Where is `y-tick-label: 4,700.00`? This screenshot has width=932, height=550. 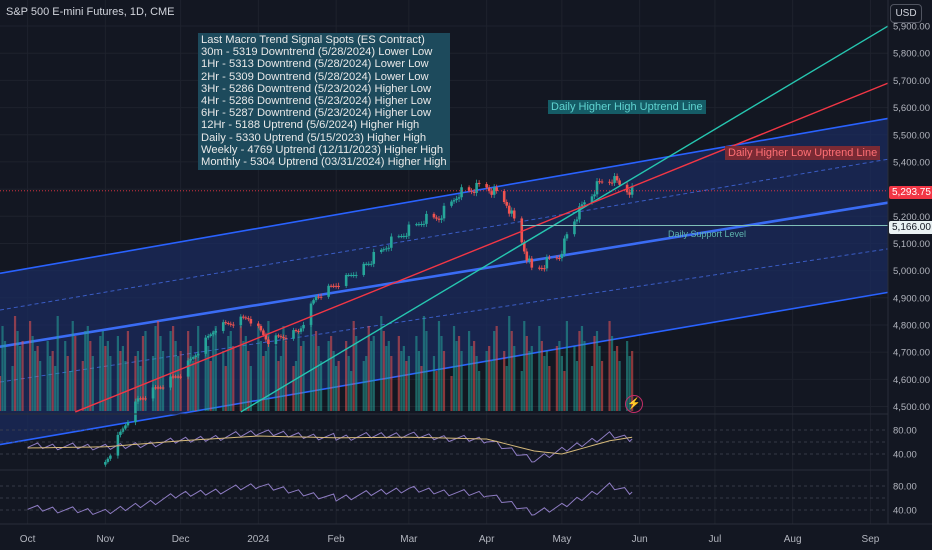 y-tick-label: 4,700.00 is located at coordinates (911, 353).